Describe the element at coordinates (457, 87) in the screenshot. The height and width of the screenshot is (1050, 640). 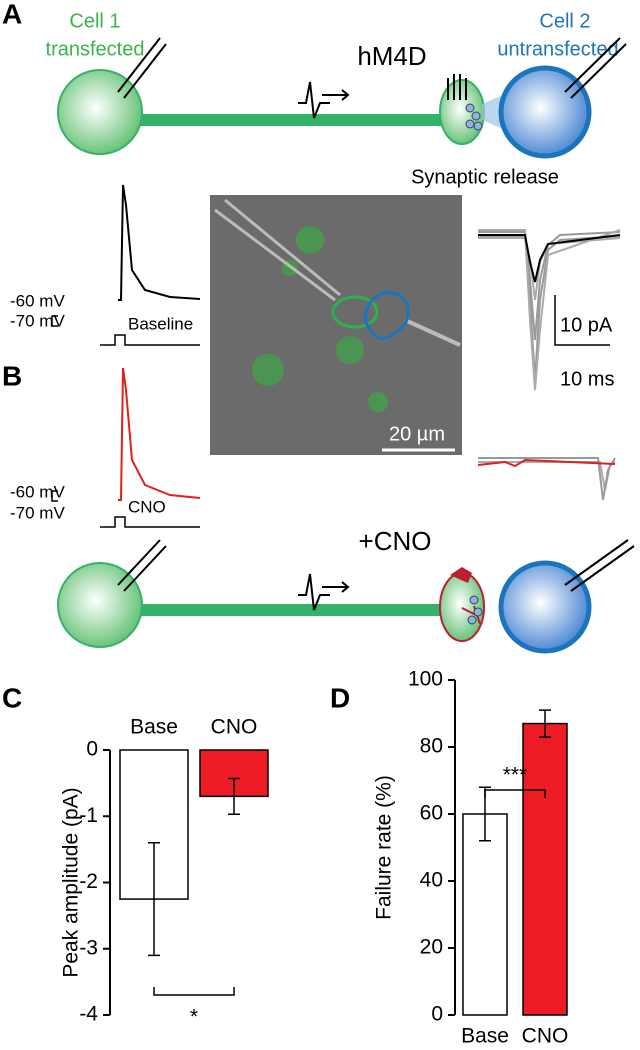
I see `receptor-icon` at that location.